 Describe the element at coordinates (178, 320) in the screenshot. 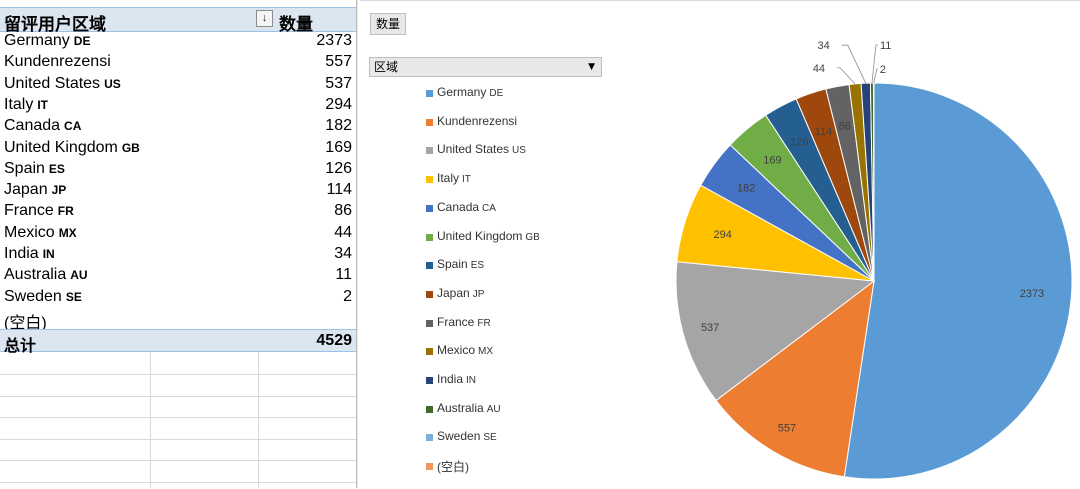

I see `pivot-row: (空白)` at that location.